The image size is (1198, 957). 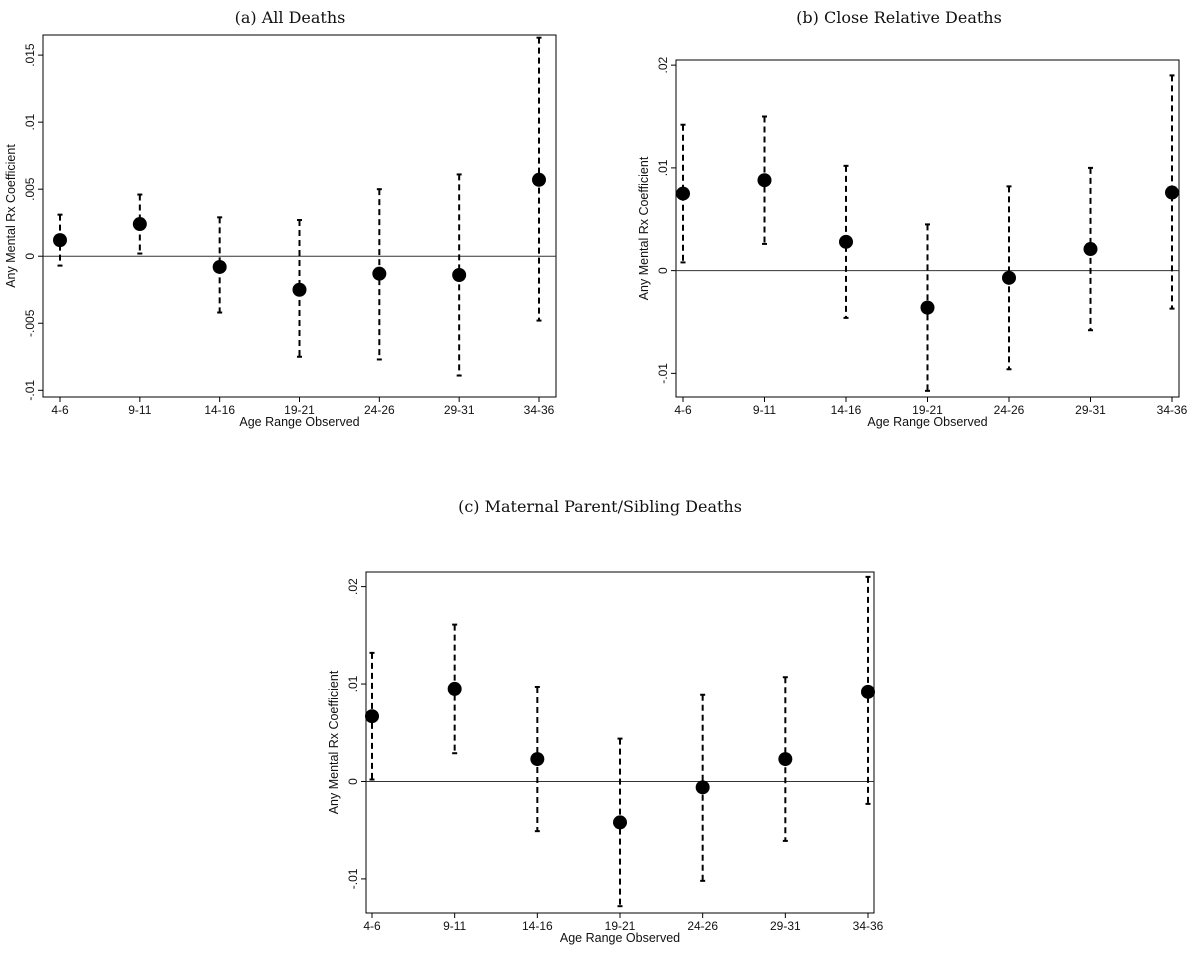 What do you see at coordinates (600, 506) in the screenshot?
I see `panel-c-title: (c) Maternal Parent/Sibling Deaths` at bounding box center [600, 506].